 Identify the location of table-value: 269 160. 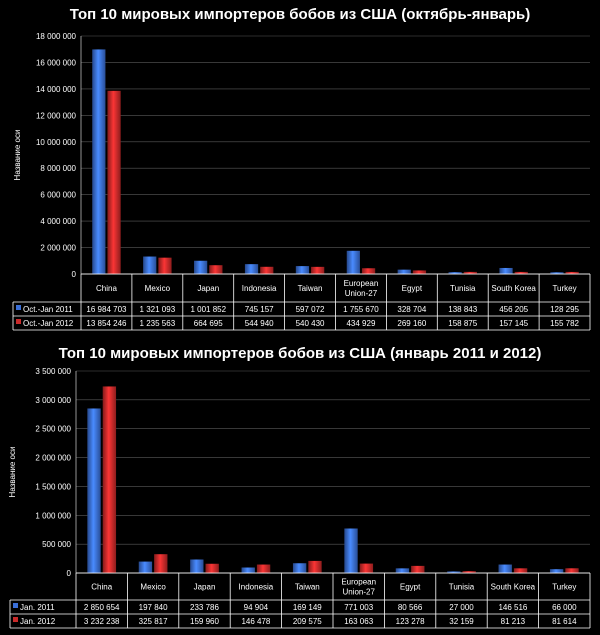
(411, 323).